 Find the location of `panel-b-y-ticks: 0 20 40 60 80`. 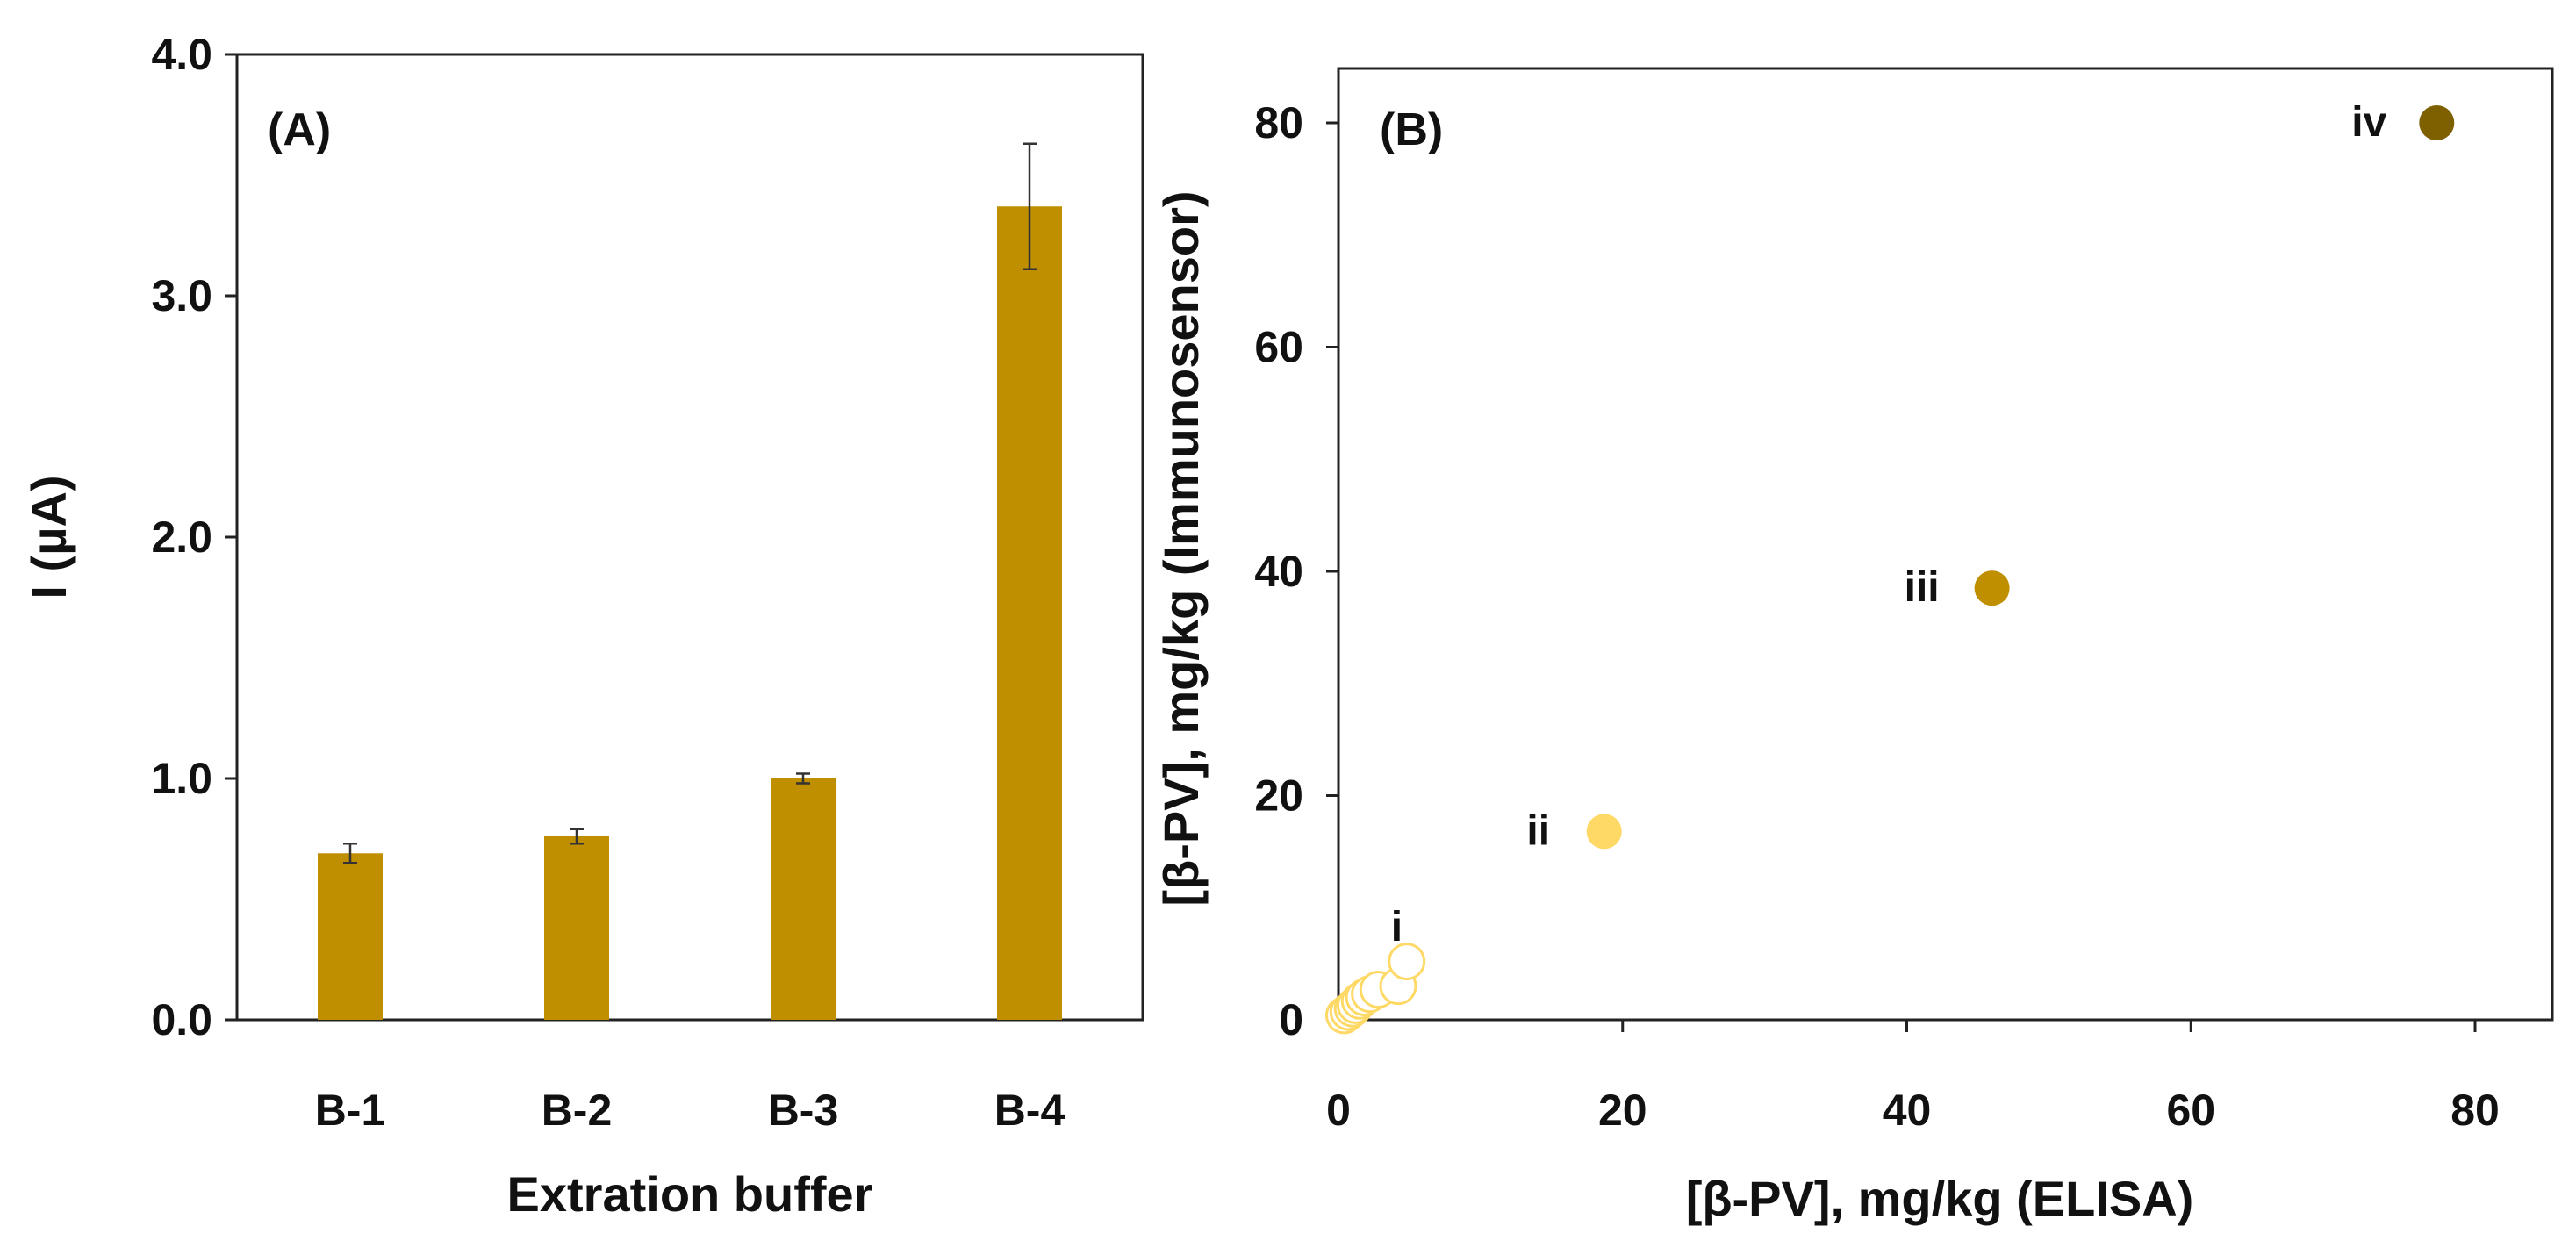

panel-b-y-ticks: 0 20 40 60 80 is located at coordinates (1296, 571).